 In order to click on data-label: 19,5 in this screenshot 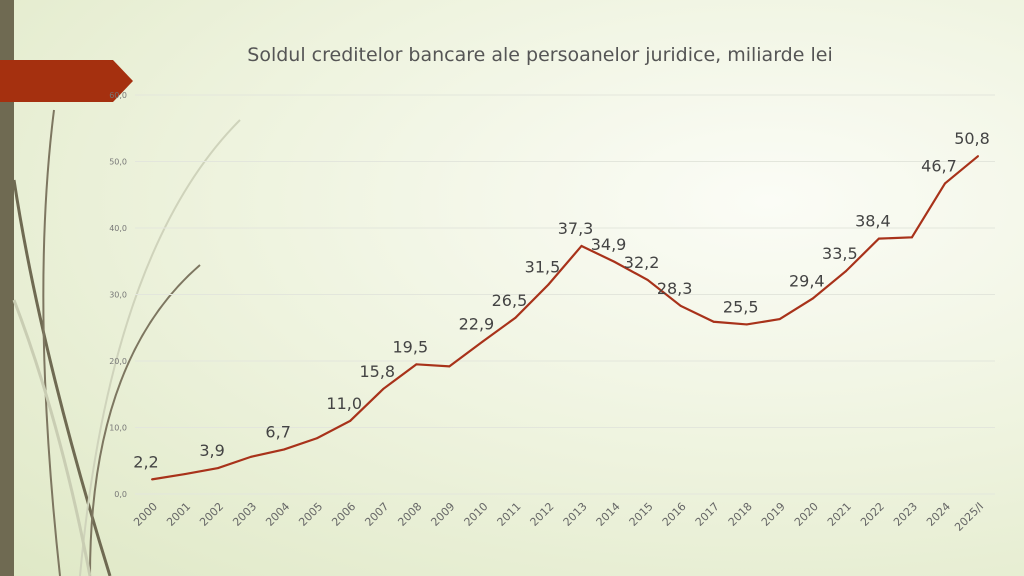, I will do `click(411, 346)`.